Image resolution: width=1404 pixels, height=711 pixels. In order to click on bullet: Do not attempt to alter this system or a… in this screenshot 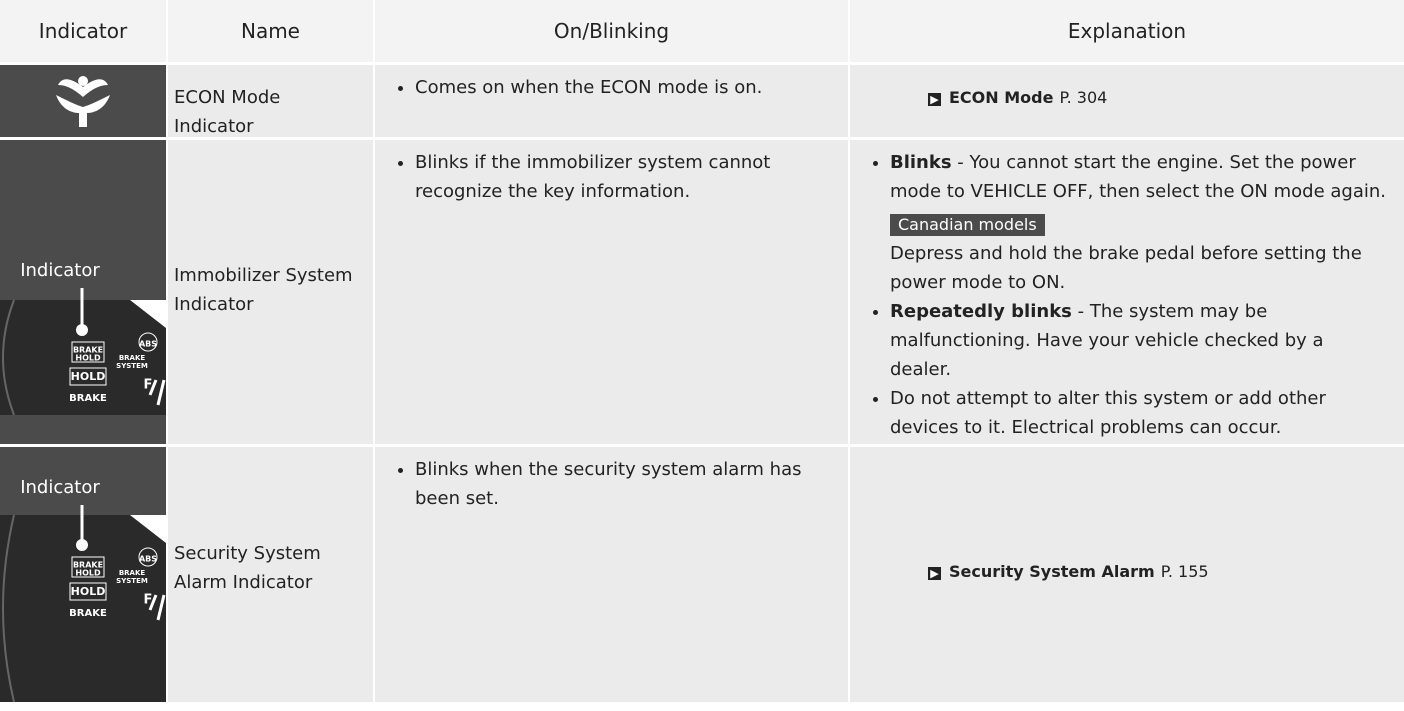, I will do `click(1139, 413)`.